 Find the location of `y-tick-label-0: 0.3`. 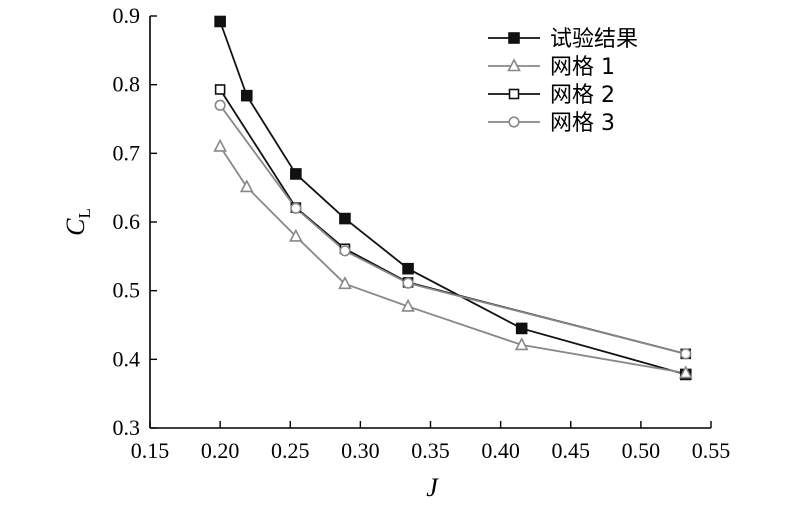

y-tick-label-0: 0.3 is located at coordinates (127, 427).